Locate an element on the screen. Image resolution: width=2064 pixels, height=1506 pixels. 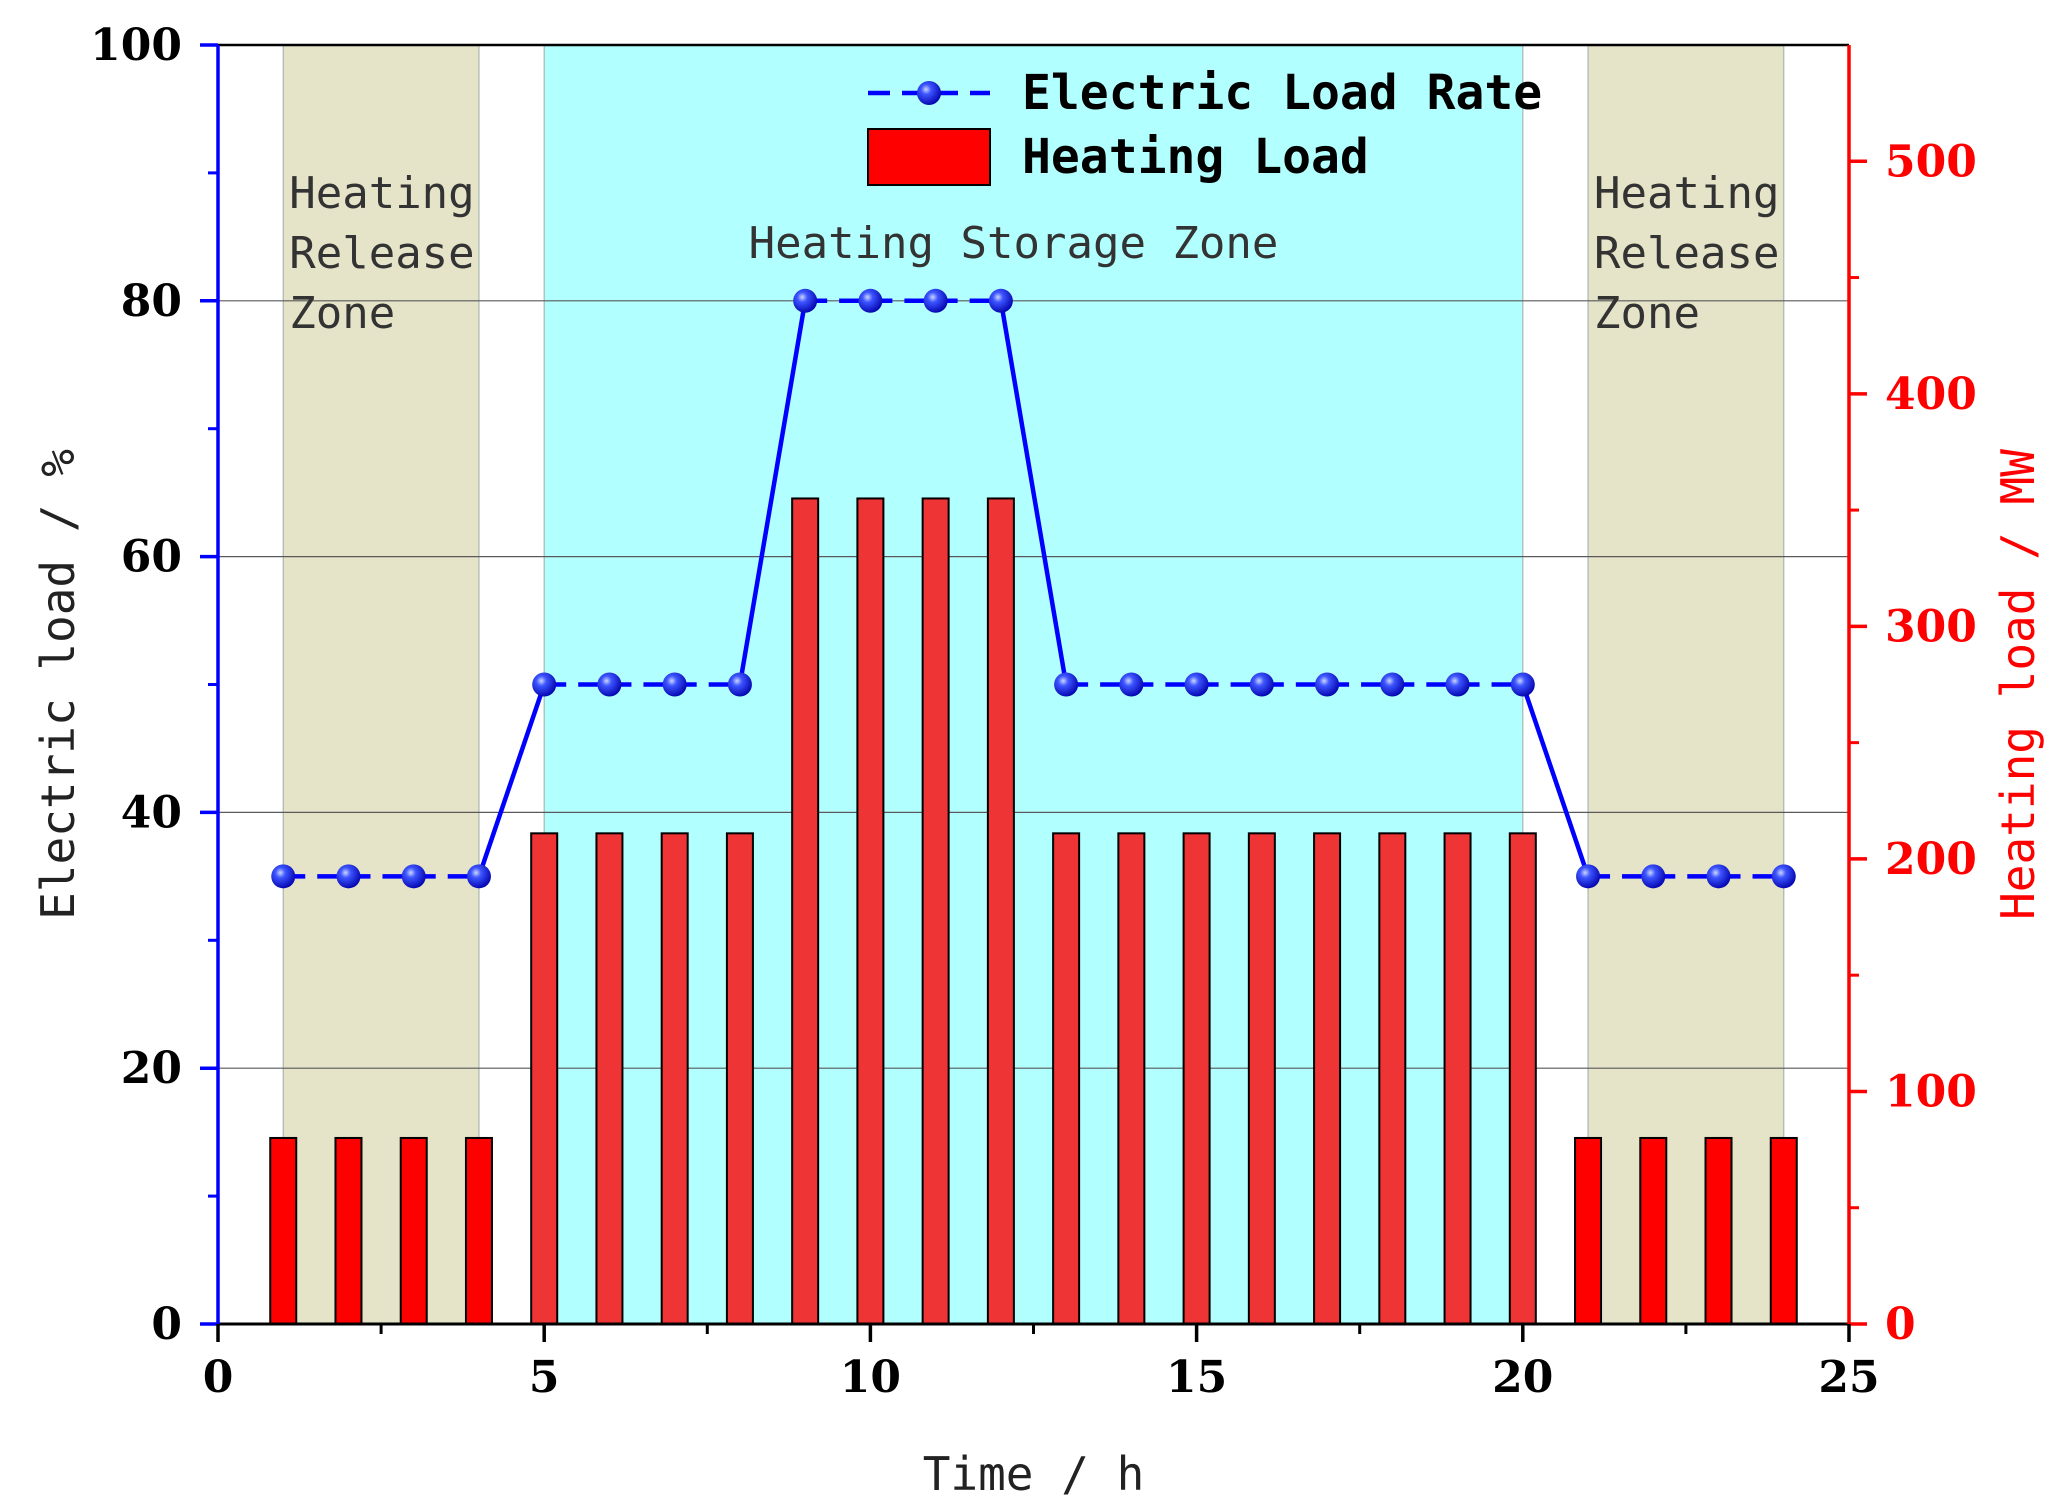
left-tick-label: 20 is located at coordinates (151, 1068).